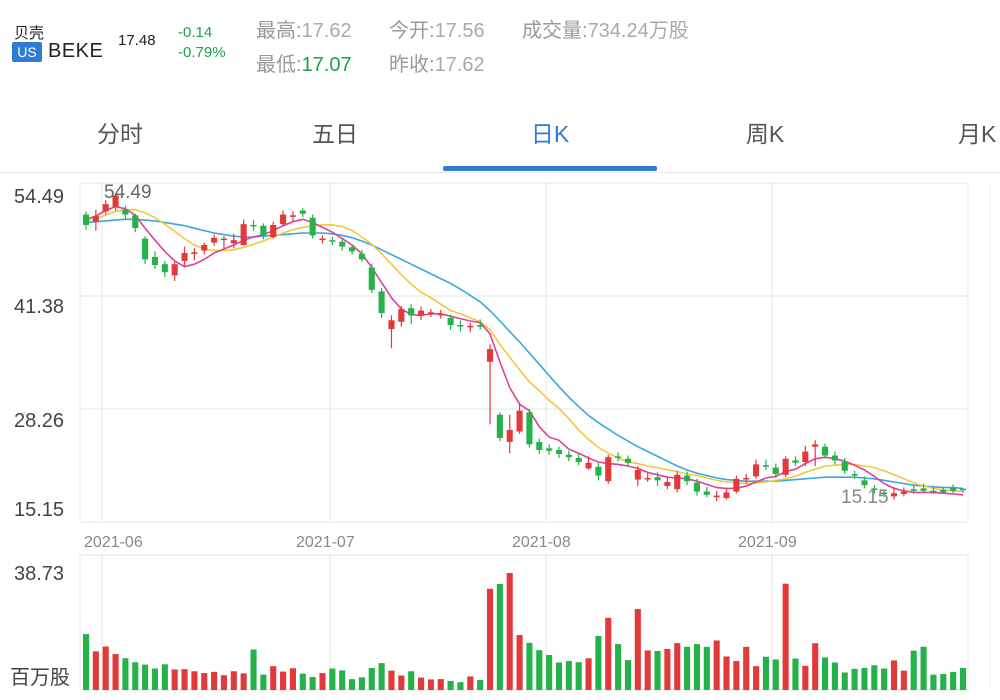 Image resolution: width=1000 pixels, height=700 pixels. Describe the element at coordinates (412, 31) in the screenshot. I see `stat-open-label: 今开:` at that location.